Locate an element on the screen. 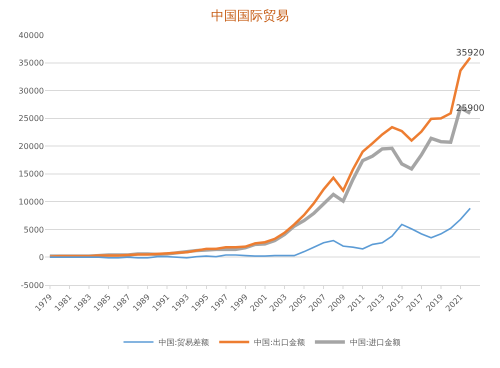 This screenshot has height=368, width=500. data-label: 35920 is located at coordinates (470, 53).